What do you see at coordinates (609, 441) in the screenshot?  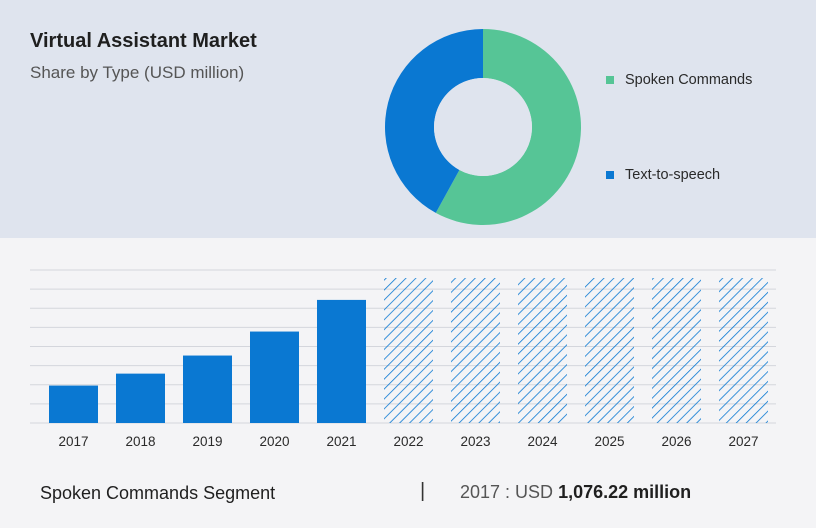 I see `x-tick-label-2025: 2025` at bounding box center [609, 441].